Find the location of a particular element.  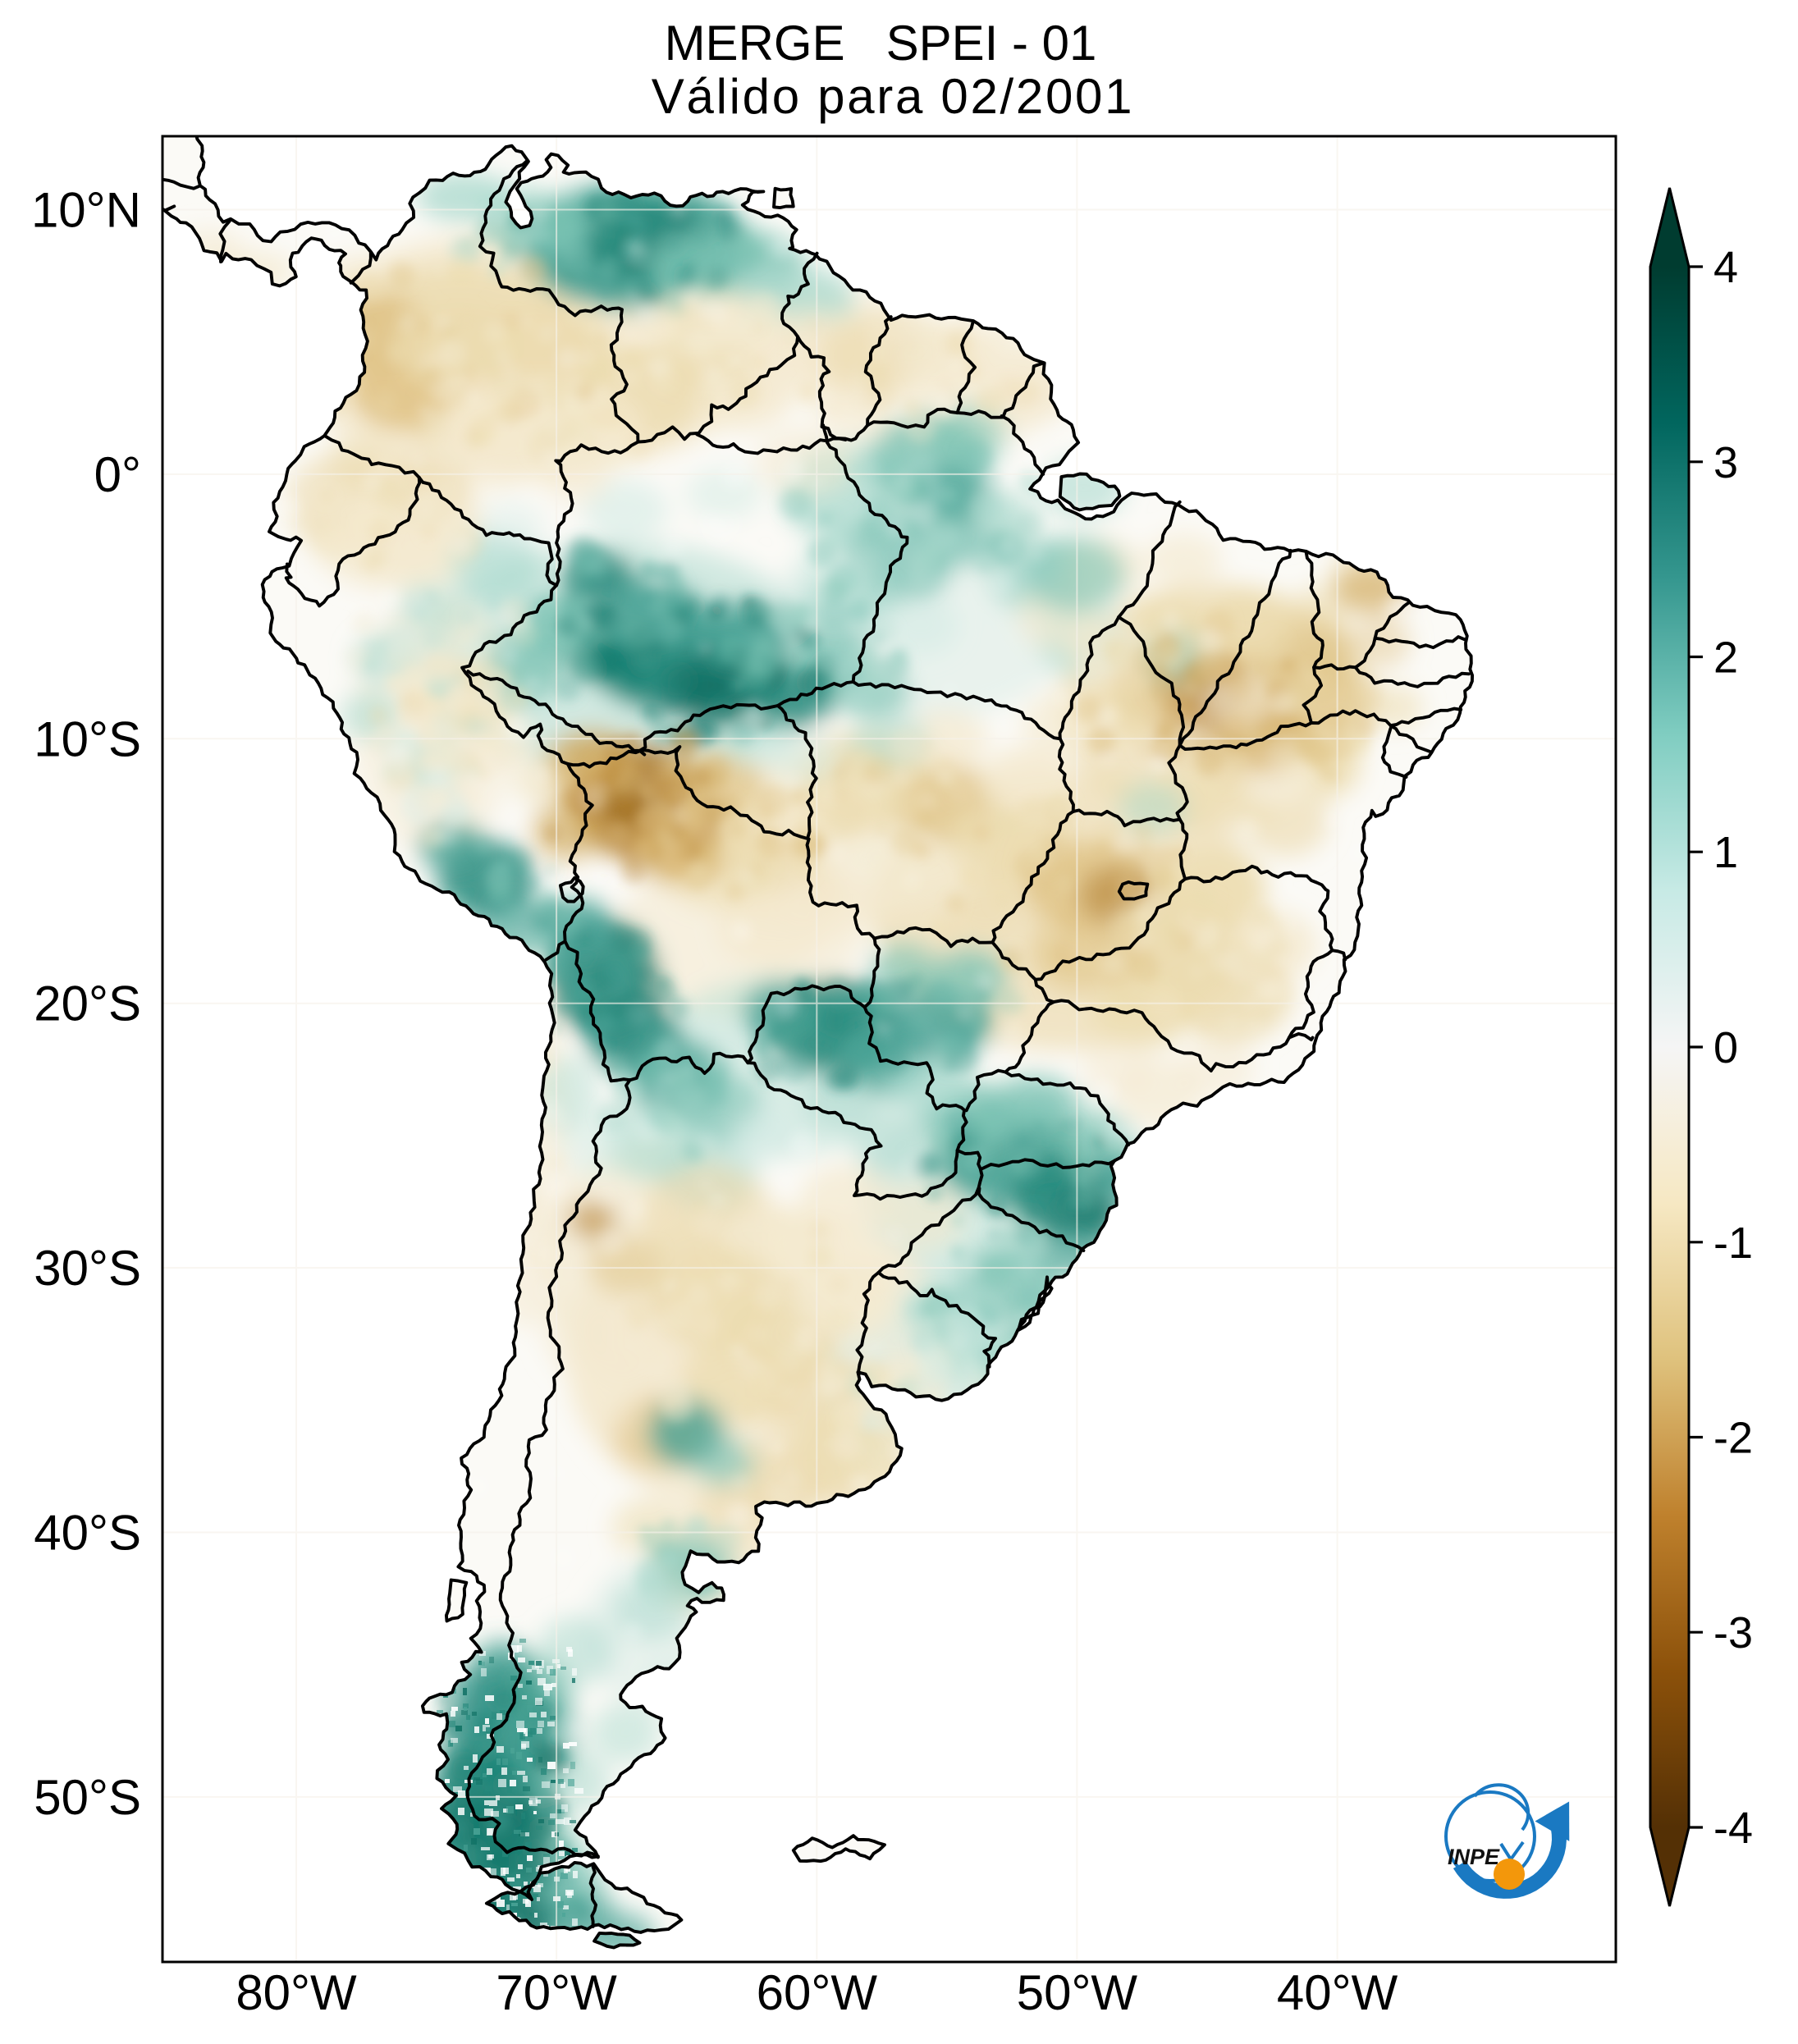

svg-text: -1 is located at coordinates (1733, 1243).